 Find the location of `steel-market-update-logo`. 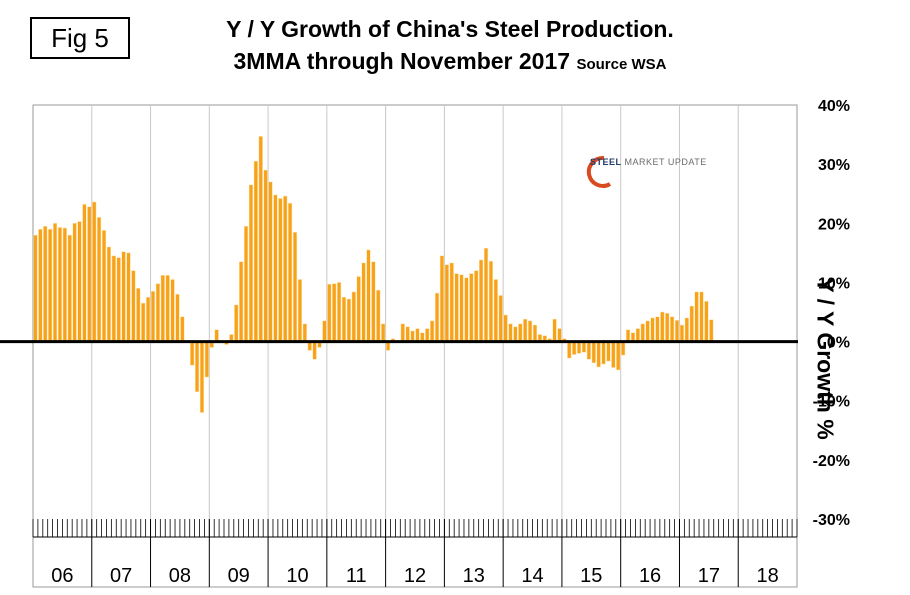

steel-market-update-logo is located at coordinates (647, 170).